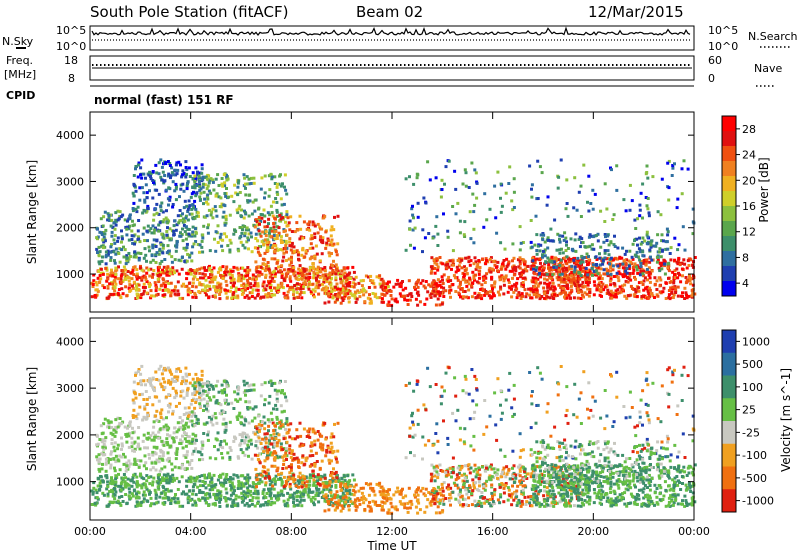  I want to click on nsky-trace, so click(392, 34).